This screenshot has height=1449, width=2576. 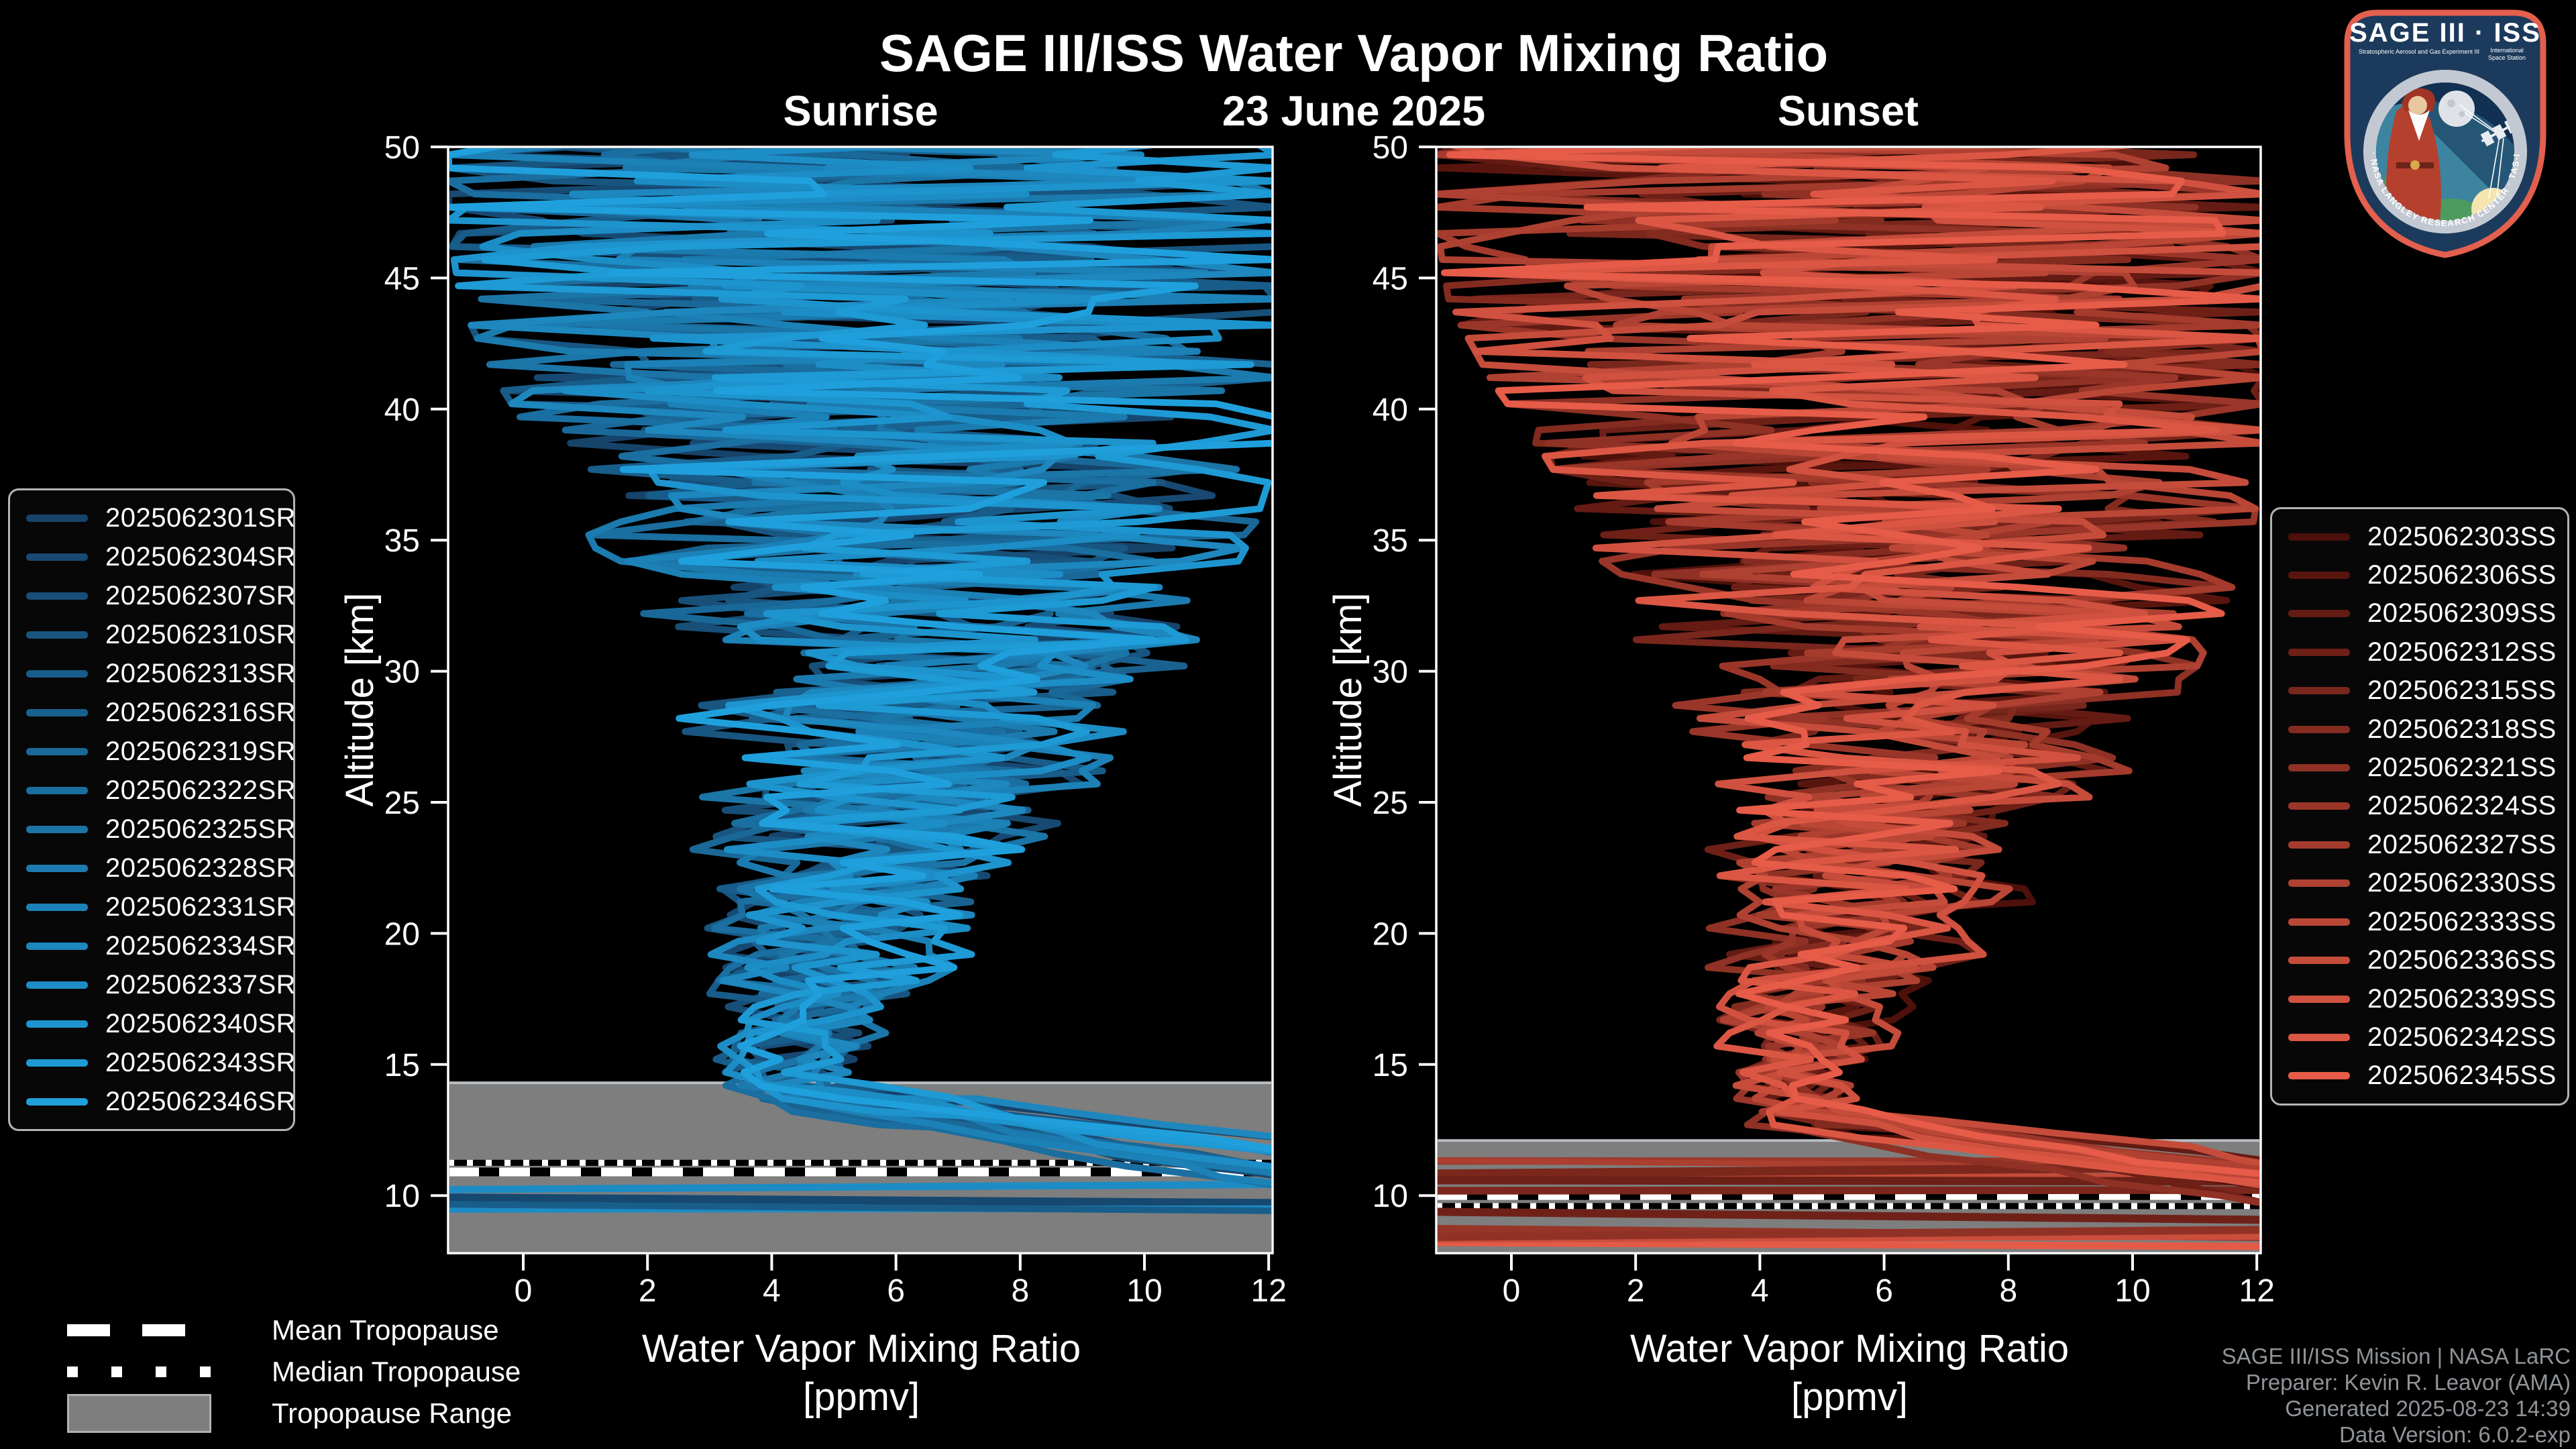 I want to click on legend-item-label: 2025062343SR, so click(x=201, y=1062).